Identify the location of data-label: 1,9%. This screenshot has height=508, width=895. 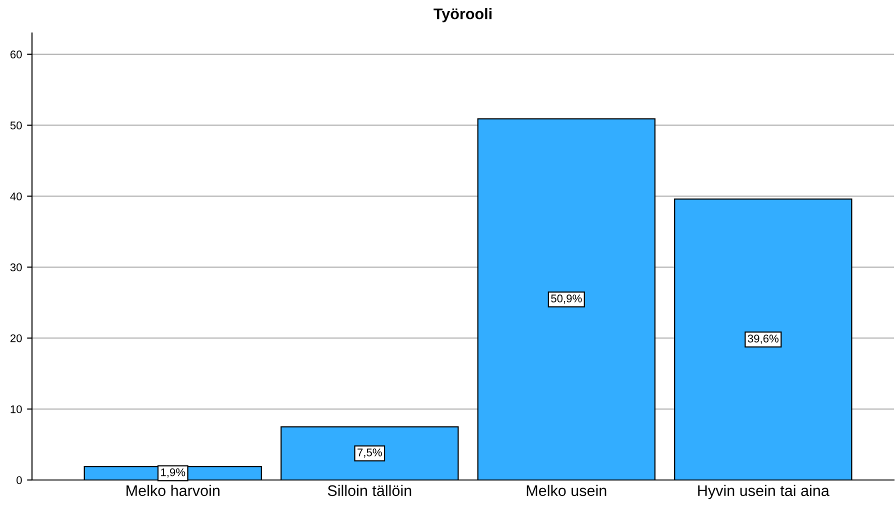
(173, 473).